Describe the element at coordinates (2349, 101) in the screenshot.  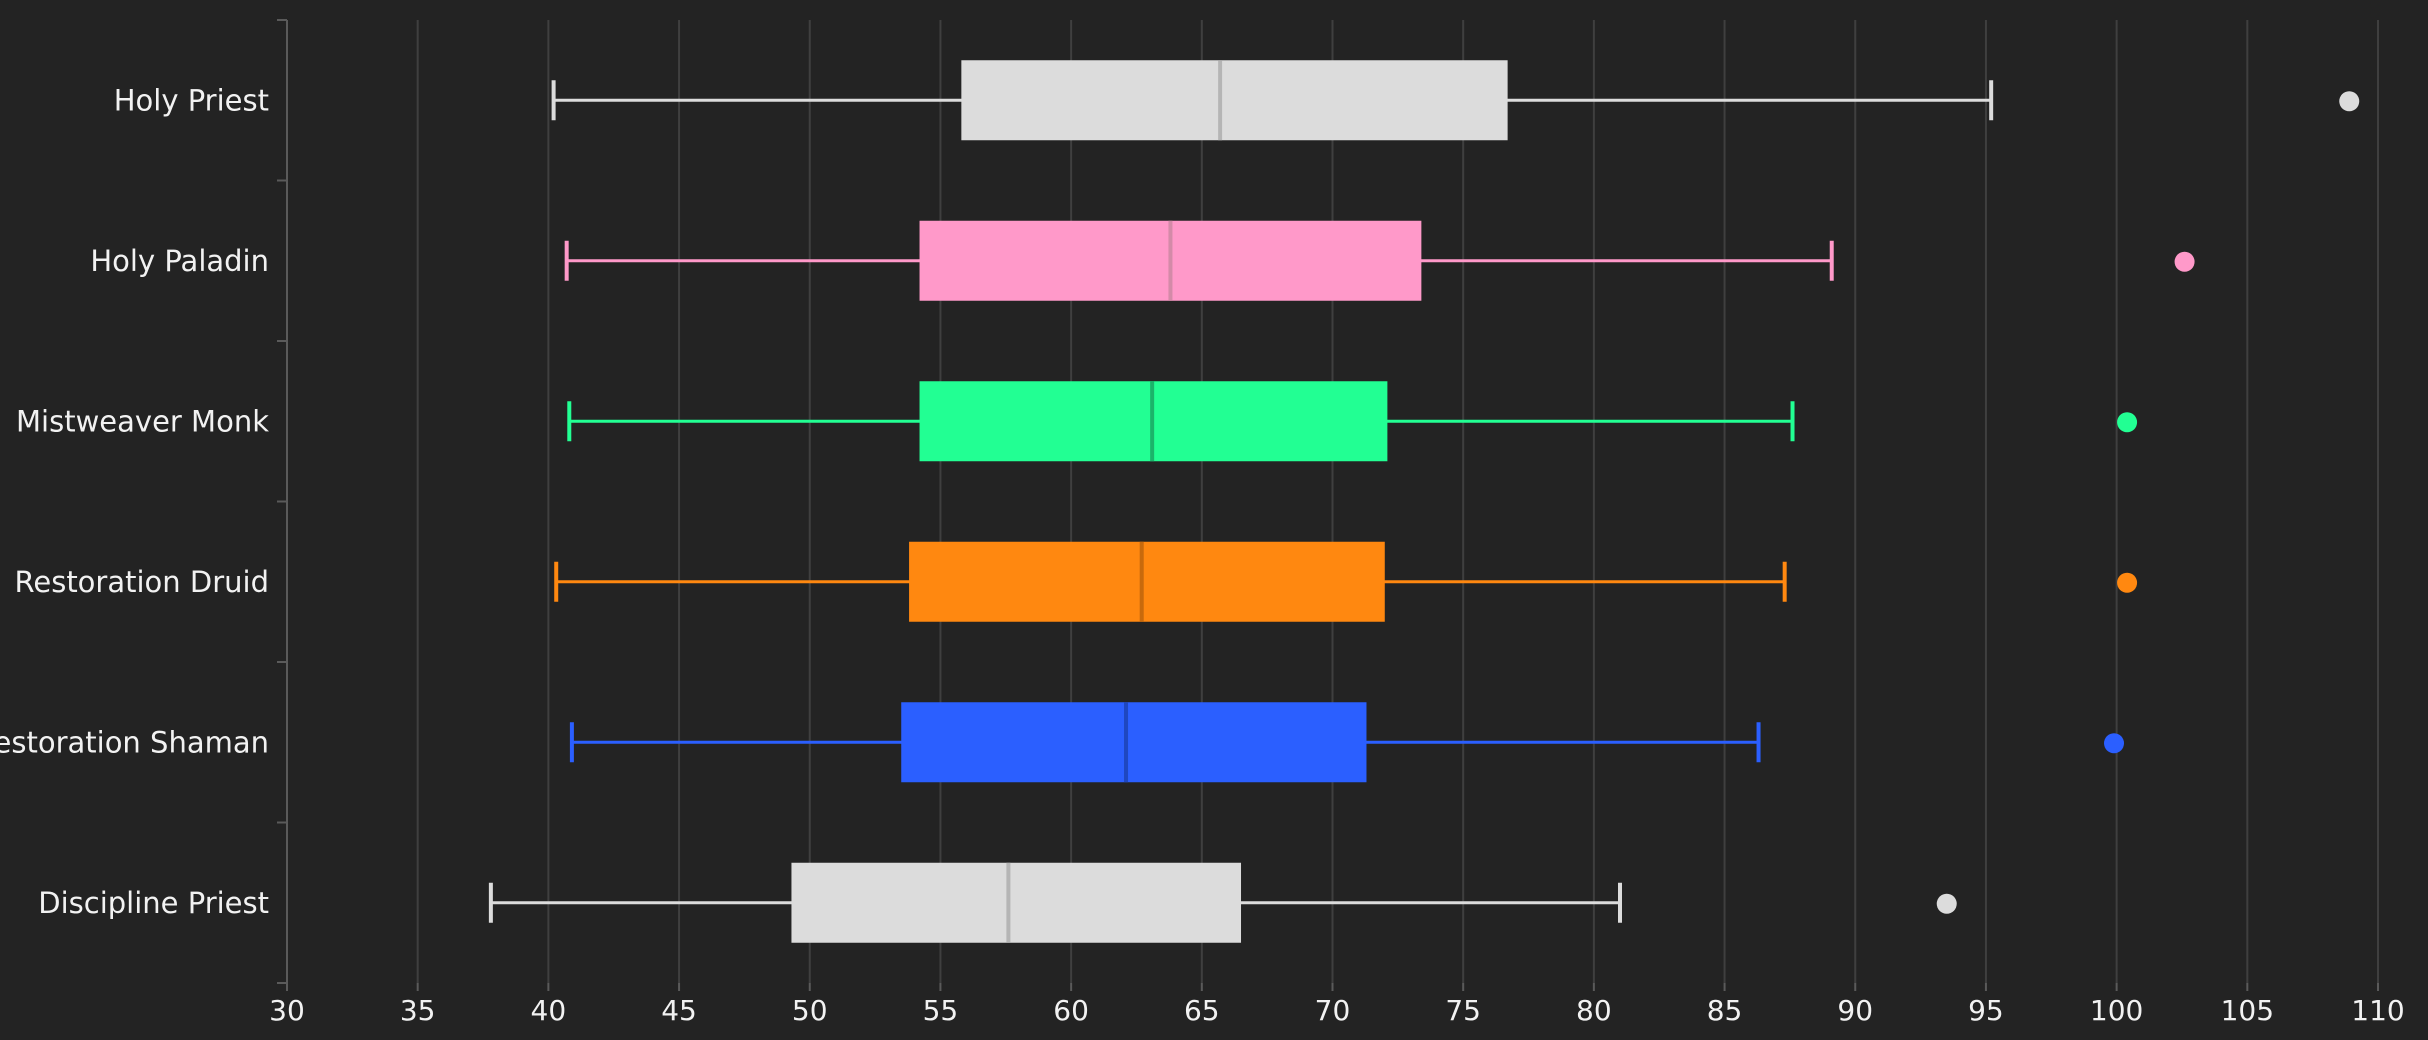
I see `outlier-point-holy-priest` at that location.